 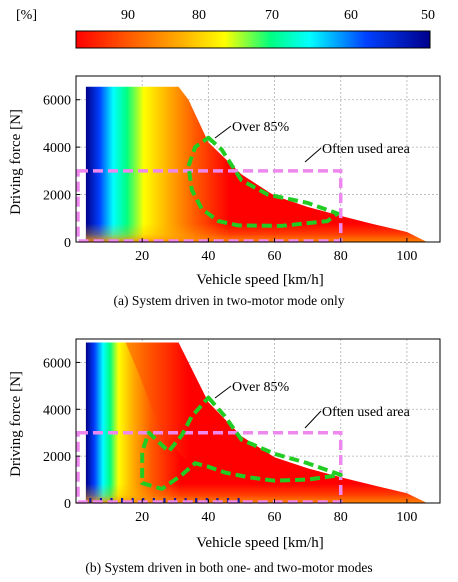 What do you see at coordinates (26, 15) in the screenshot?
I see `colorbar-unit-label: [%]` at bounding box center [26, 15].